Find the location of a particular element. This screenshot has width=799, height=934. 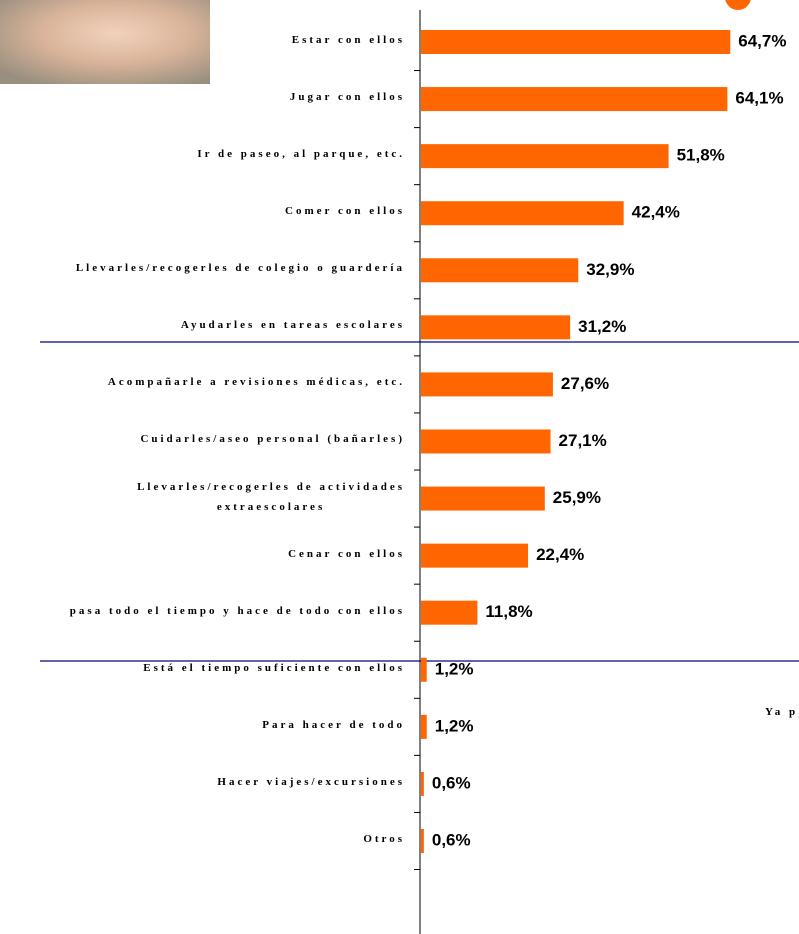

decor-dot is located at coordinates (738, 5).